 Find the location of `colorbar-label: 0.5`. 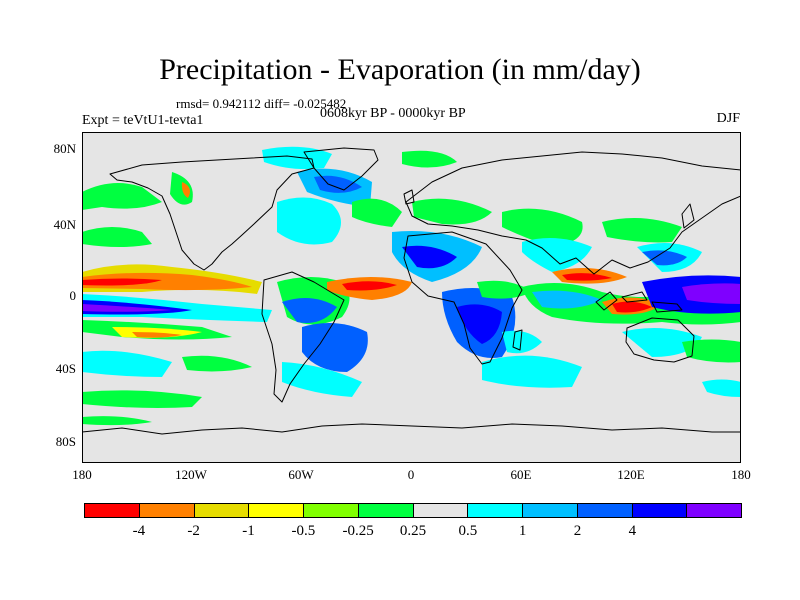

colorbar-label: 0.5 is located at coordinates (468, 531).